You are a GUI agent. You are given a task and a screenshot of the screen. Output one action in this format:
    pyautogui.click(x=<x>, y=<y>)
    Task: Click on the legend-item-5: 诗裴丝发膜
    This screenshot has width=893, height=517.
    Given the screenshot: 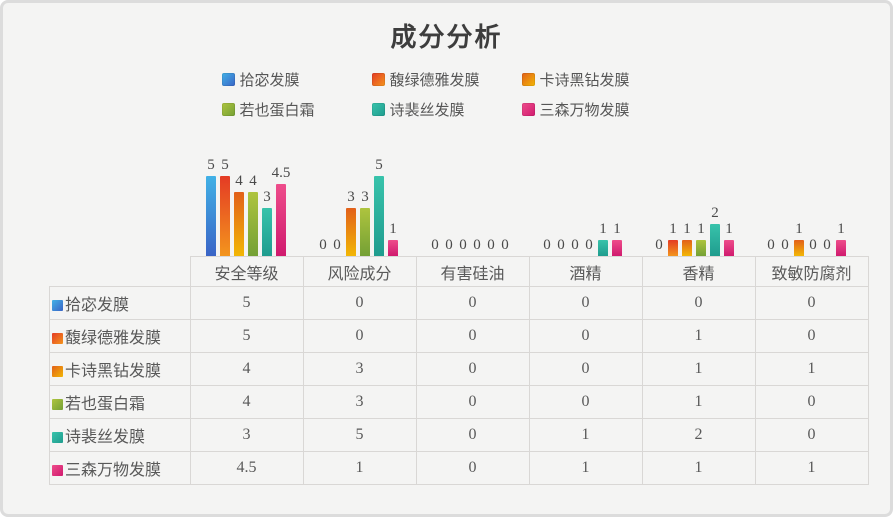 What is the action you would take?
    pyautogui.click(x=446, y=109)
    